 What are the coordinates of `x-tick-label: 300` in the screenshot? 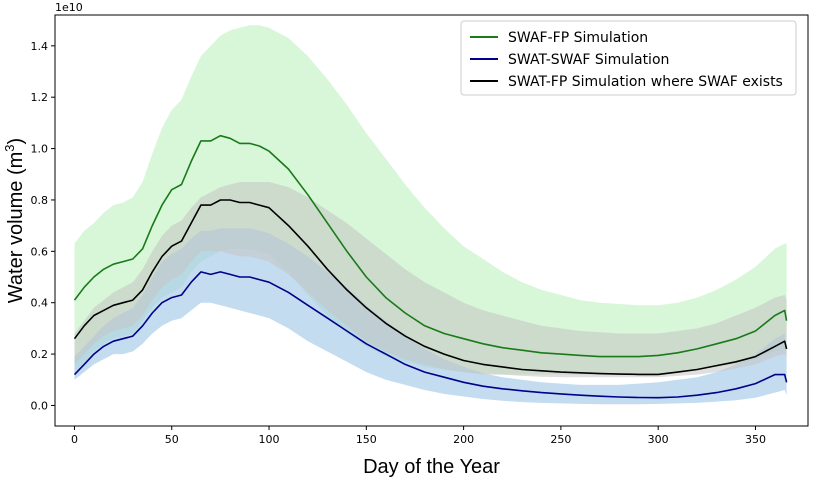 It's located at (658, 439).